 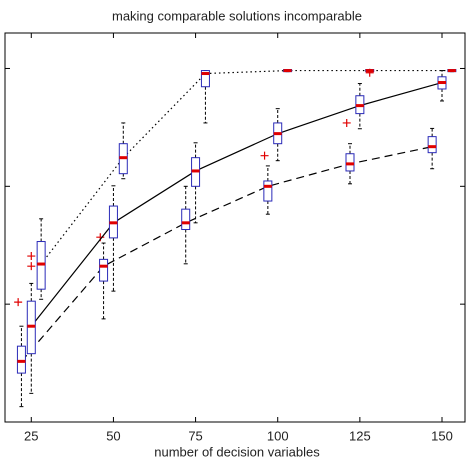 I want to click on x-axis-label: number of decision variables, so click(x=237, y=451).